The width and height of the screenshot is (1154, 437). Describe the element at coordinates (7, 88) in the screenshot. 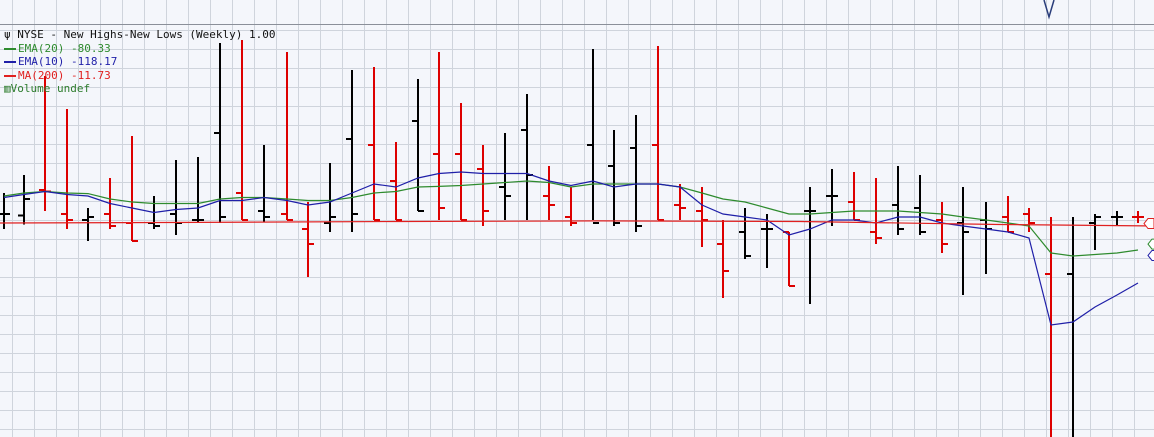

I see `volume-bars-icon: ▥` at that location.